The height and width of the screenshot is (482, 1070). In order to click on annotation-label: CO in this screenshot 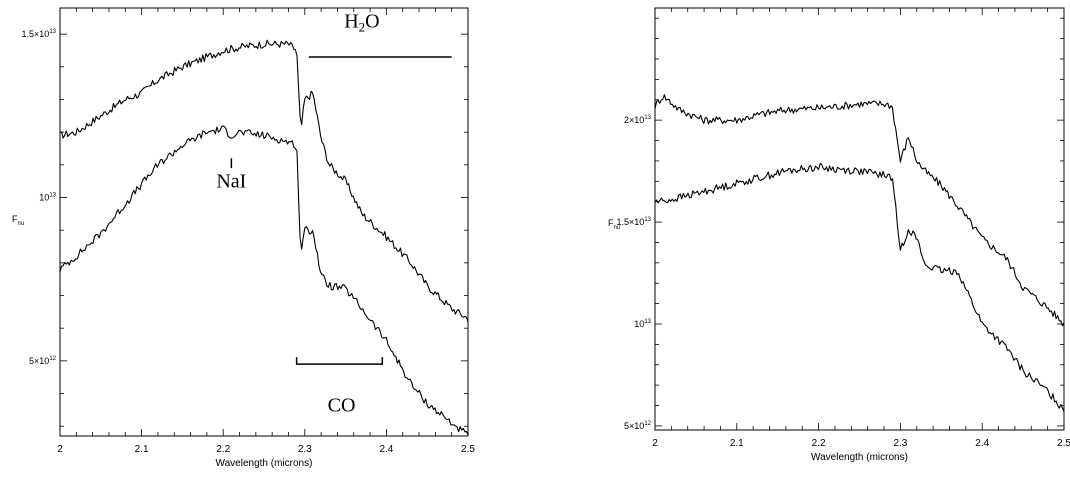, I will do `click(342, 405)`.